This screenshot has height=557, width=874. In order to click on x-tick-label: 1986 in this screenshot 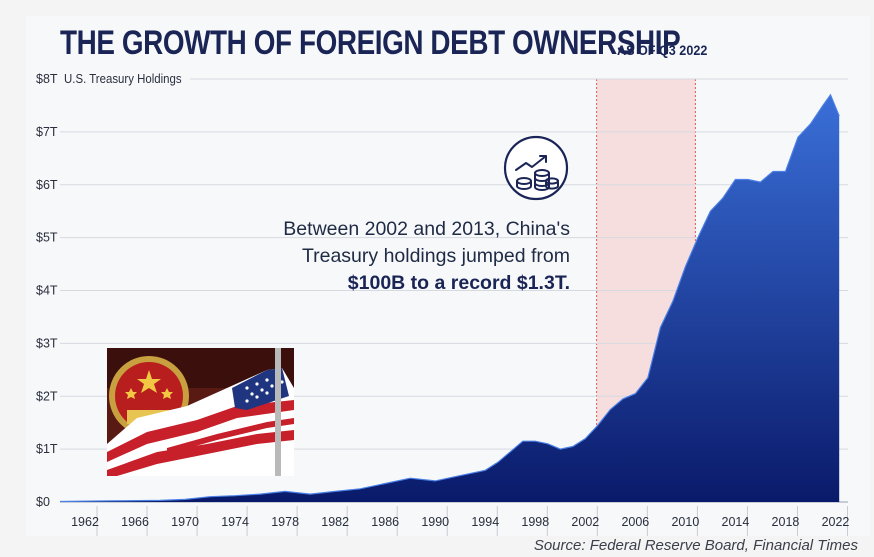, I will do `click(385, 522)`.